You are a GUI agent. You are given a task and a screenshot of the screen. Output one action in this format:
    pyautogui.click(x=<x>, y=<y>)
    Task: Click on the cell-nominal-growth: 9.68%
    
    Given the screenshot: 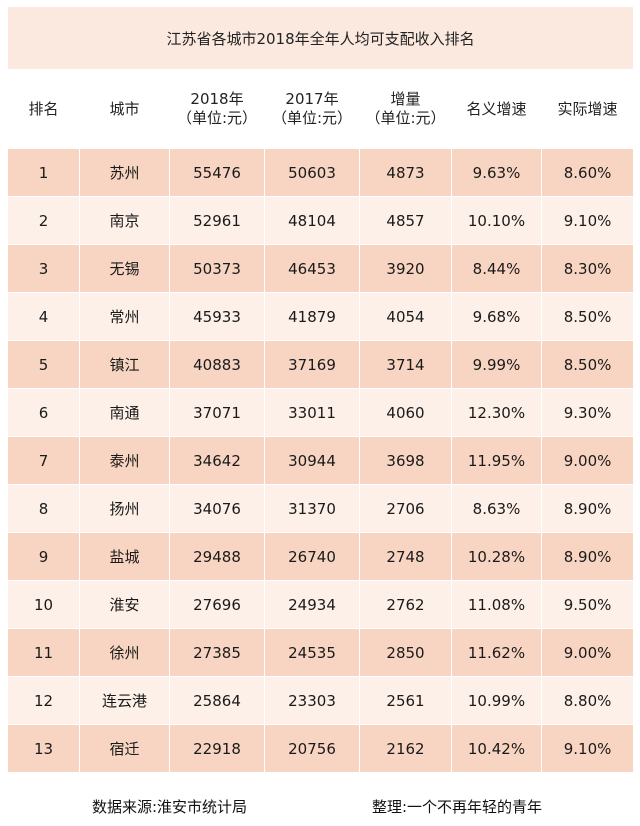 What is the action you would take?
    pyautogui.click(x=496, y=316)
    